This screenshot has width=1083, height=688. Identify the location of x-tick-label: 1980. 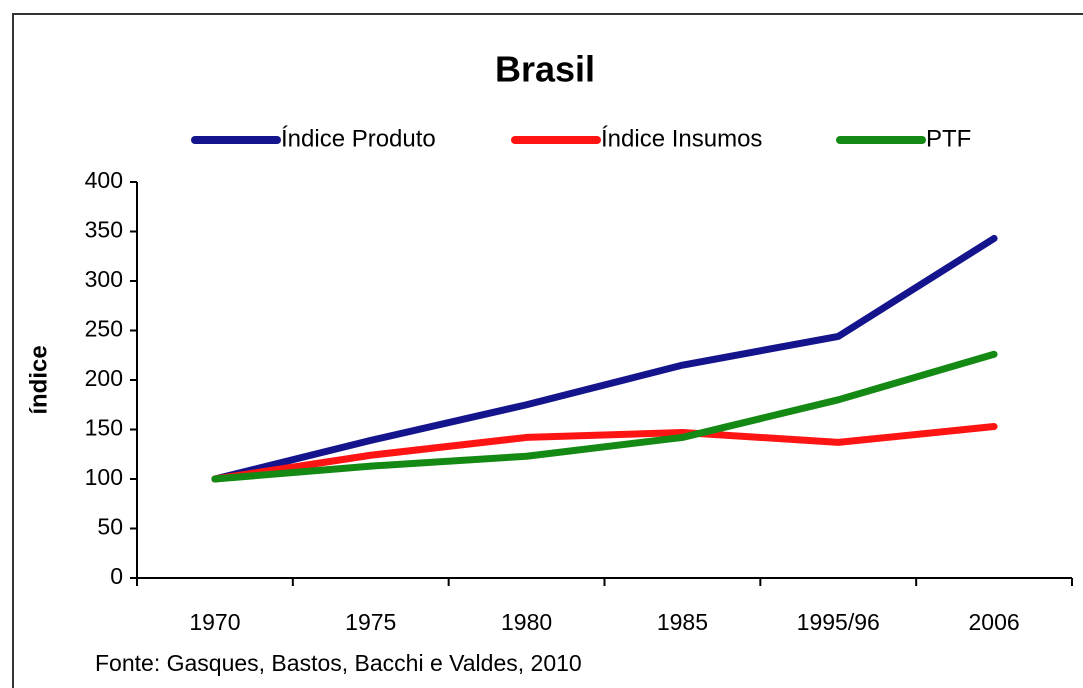
(526, 622).